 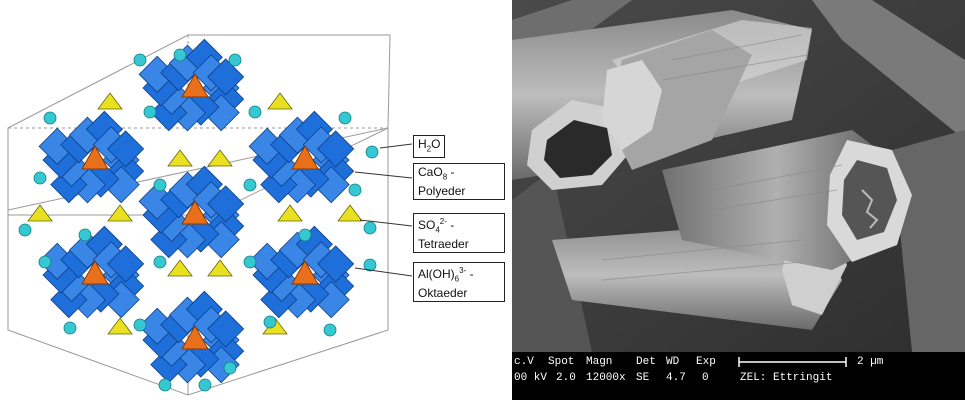 What do you see at coordinates (459, 182) in the screenshot?
I see `cao8-label: CaO8 - Polyeder` at bounding box center [459, 182].